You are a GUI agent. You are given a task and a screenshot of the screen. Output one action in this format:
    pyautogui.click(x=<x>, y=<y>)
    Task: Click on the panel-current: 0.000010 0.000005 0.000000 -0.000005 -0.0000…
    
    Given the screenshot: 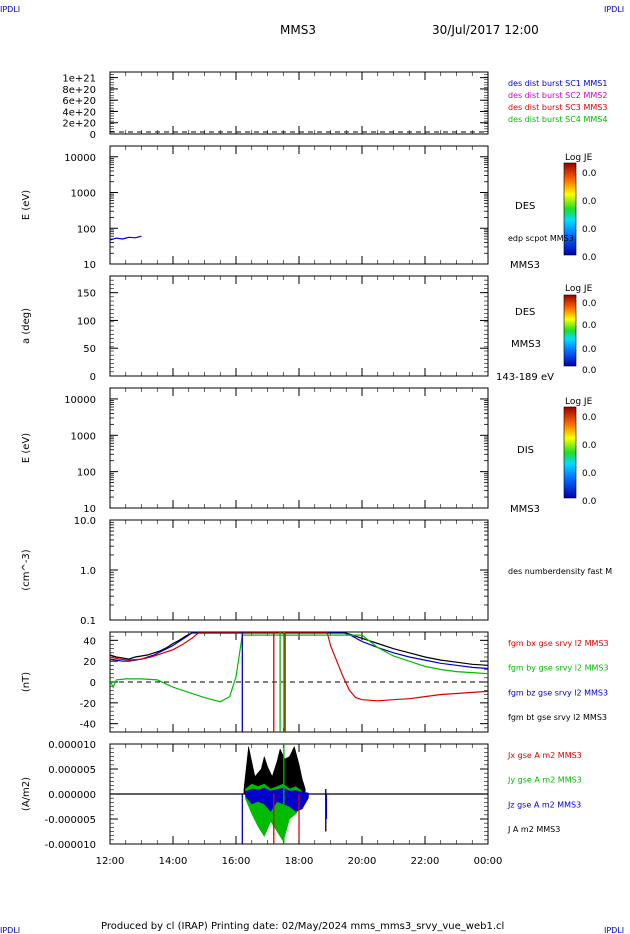 What is the action you would take?
    pyautogui.click(x=301, y=795)
    